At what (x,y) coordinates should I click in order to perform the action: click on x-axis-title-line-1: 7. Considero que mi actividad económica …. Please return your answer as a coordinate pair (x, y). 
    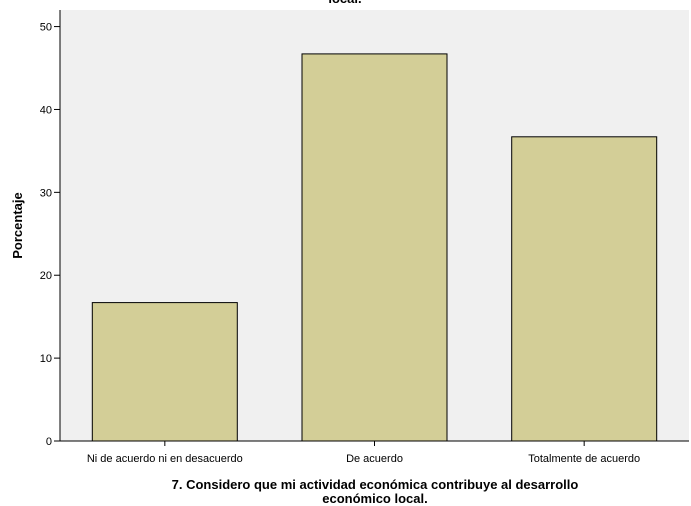
    Looking at the image, I should click on (375, 484).